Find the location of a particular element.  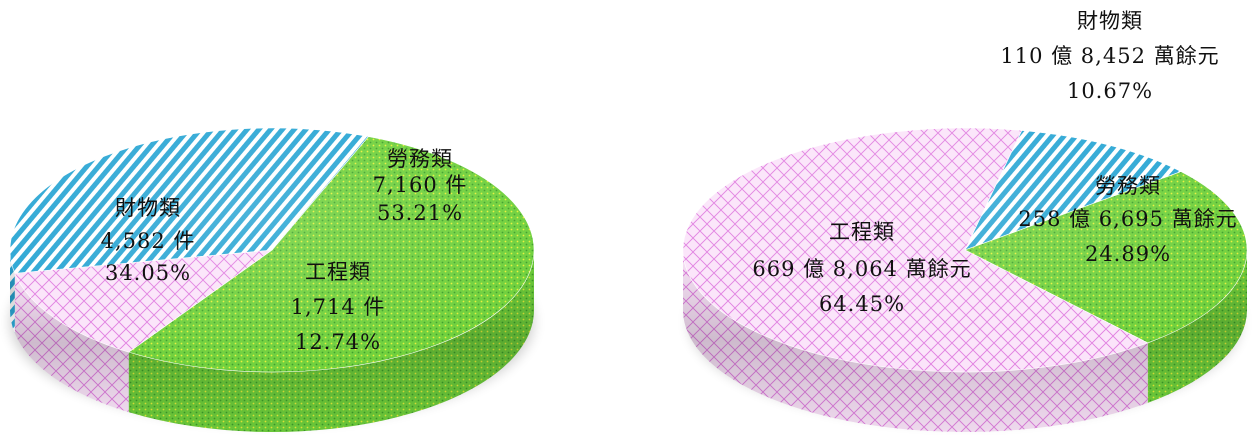

pie1-label-engineering: 工程類 1,714 件 12.74% is located at coordinates (338, 307).